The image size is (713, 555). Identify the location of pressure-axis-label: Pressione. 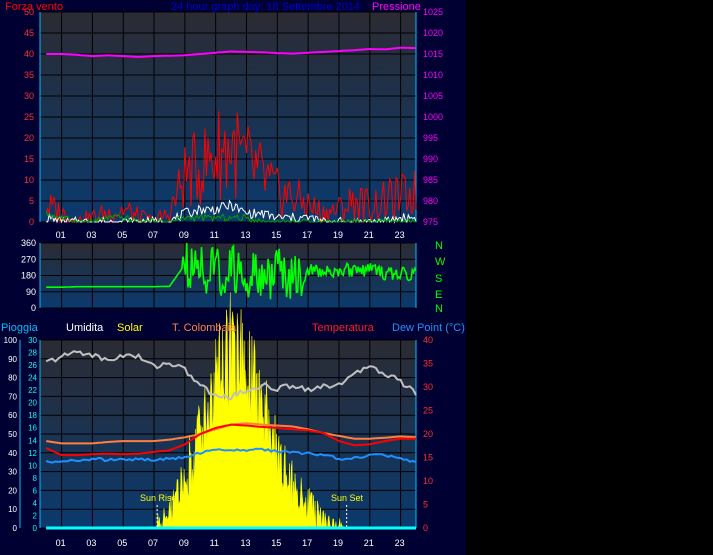
(396, 7).